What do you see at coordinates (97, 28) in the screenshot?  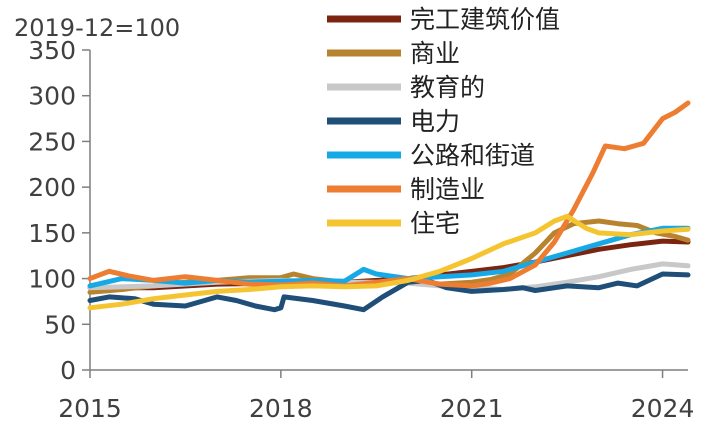 I see `unit-label: 2019-12=100` at bounding box center [97, 28].